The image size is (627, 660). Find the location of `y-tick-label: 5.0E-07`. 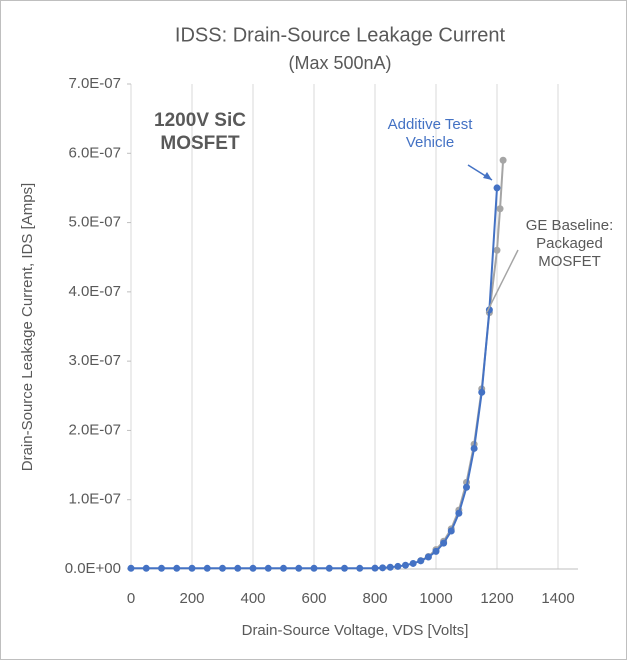

y-tick-label: 5.0E-07 is located at coordinates (94, 222).